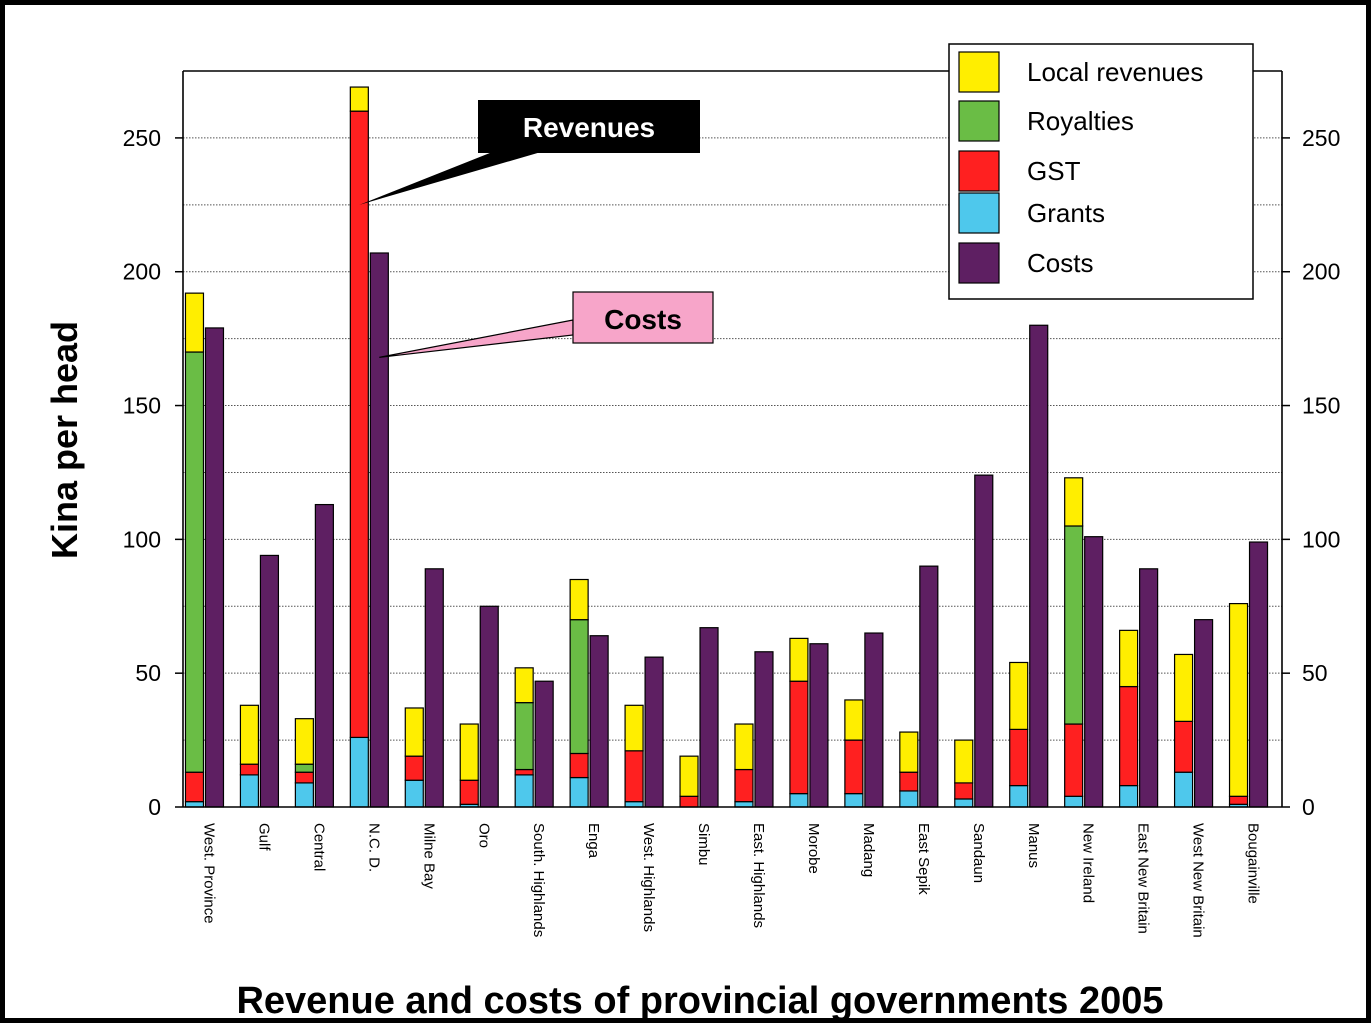 The image size is (1371, 1028). Describe the element at coordinates (318, 847) in the screenshot. I see `x-tick-label: Central` at that location.